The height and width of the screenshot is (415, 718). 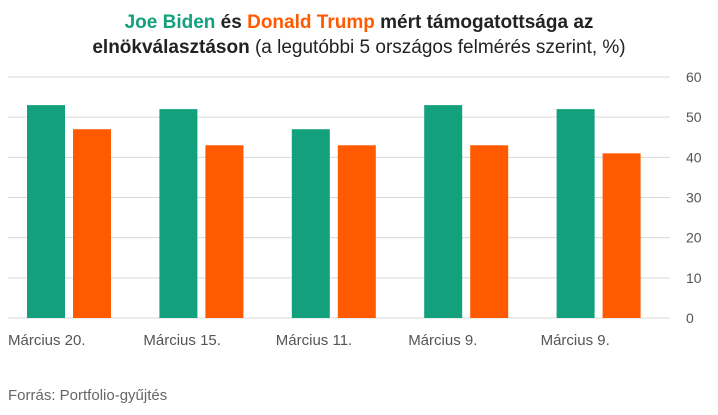 I want to click on source-note: Forrás: Portfolio-gyűjtés, so click(x=88, y=395).